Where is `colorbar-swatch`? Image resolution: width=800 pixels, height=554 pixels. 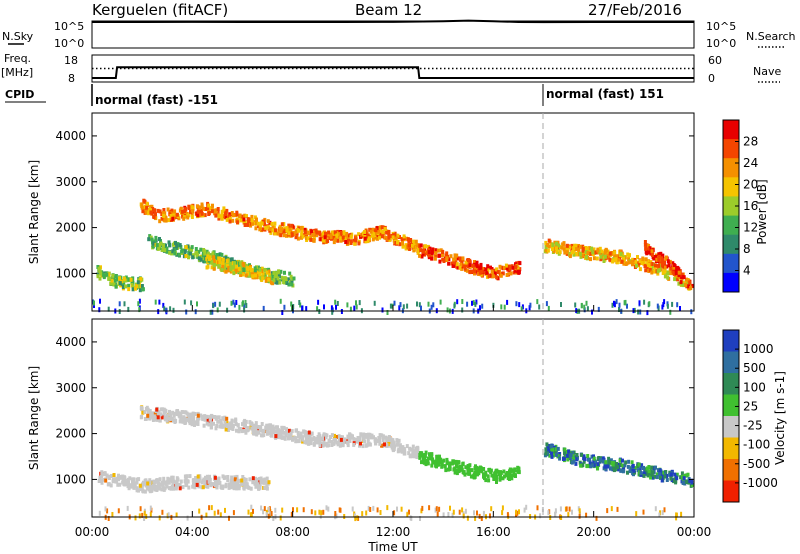 colorbar-swatch is located at coordinates (731, 149).